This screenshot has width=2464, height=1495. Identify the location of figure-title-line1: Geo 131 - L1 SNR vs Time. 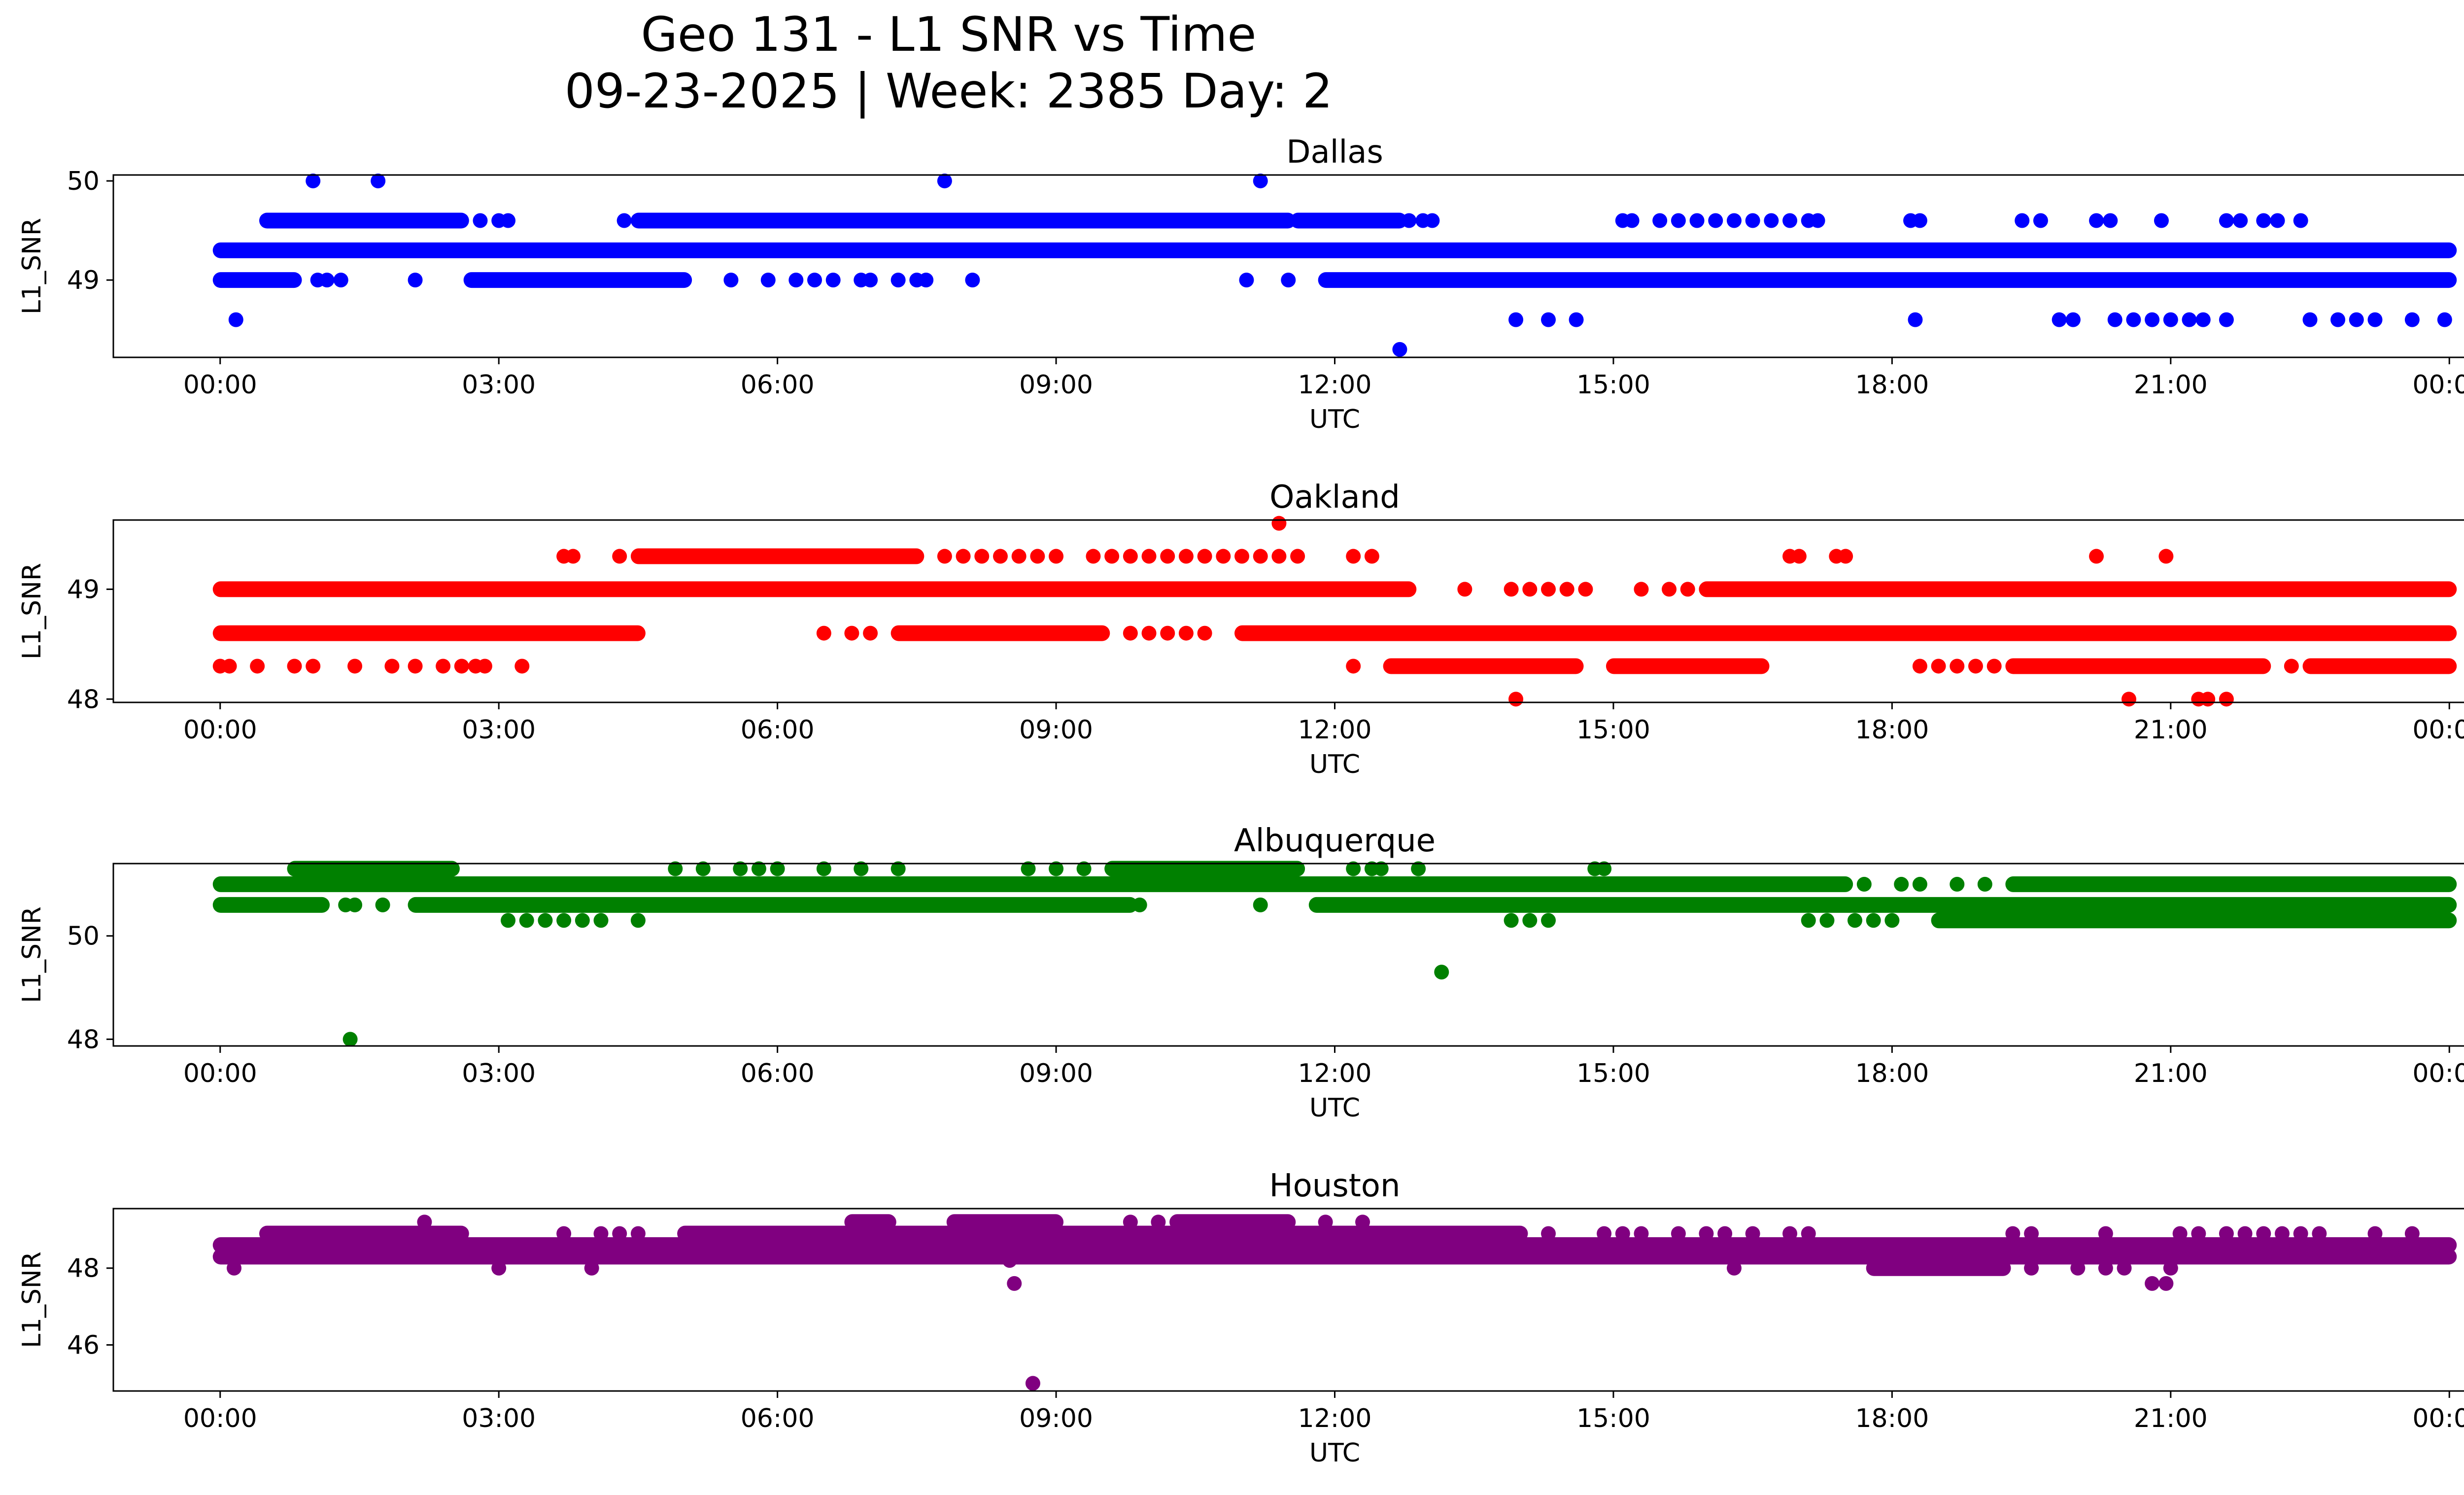
(949, 34).